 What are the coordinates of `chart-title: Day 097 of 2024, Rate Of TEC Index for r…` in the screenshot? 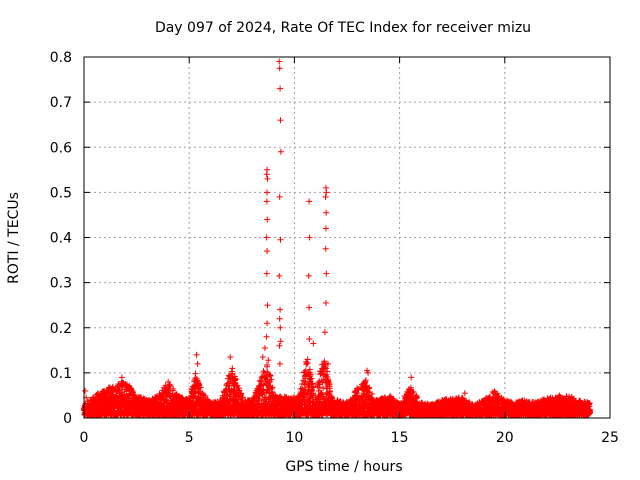 It's located at (343, 28).